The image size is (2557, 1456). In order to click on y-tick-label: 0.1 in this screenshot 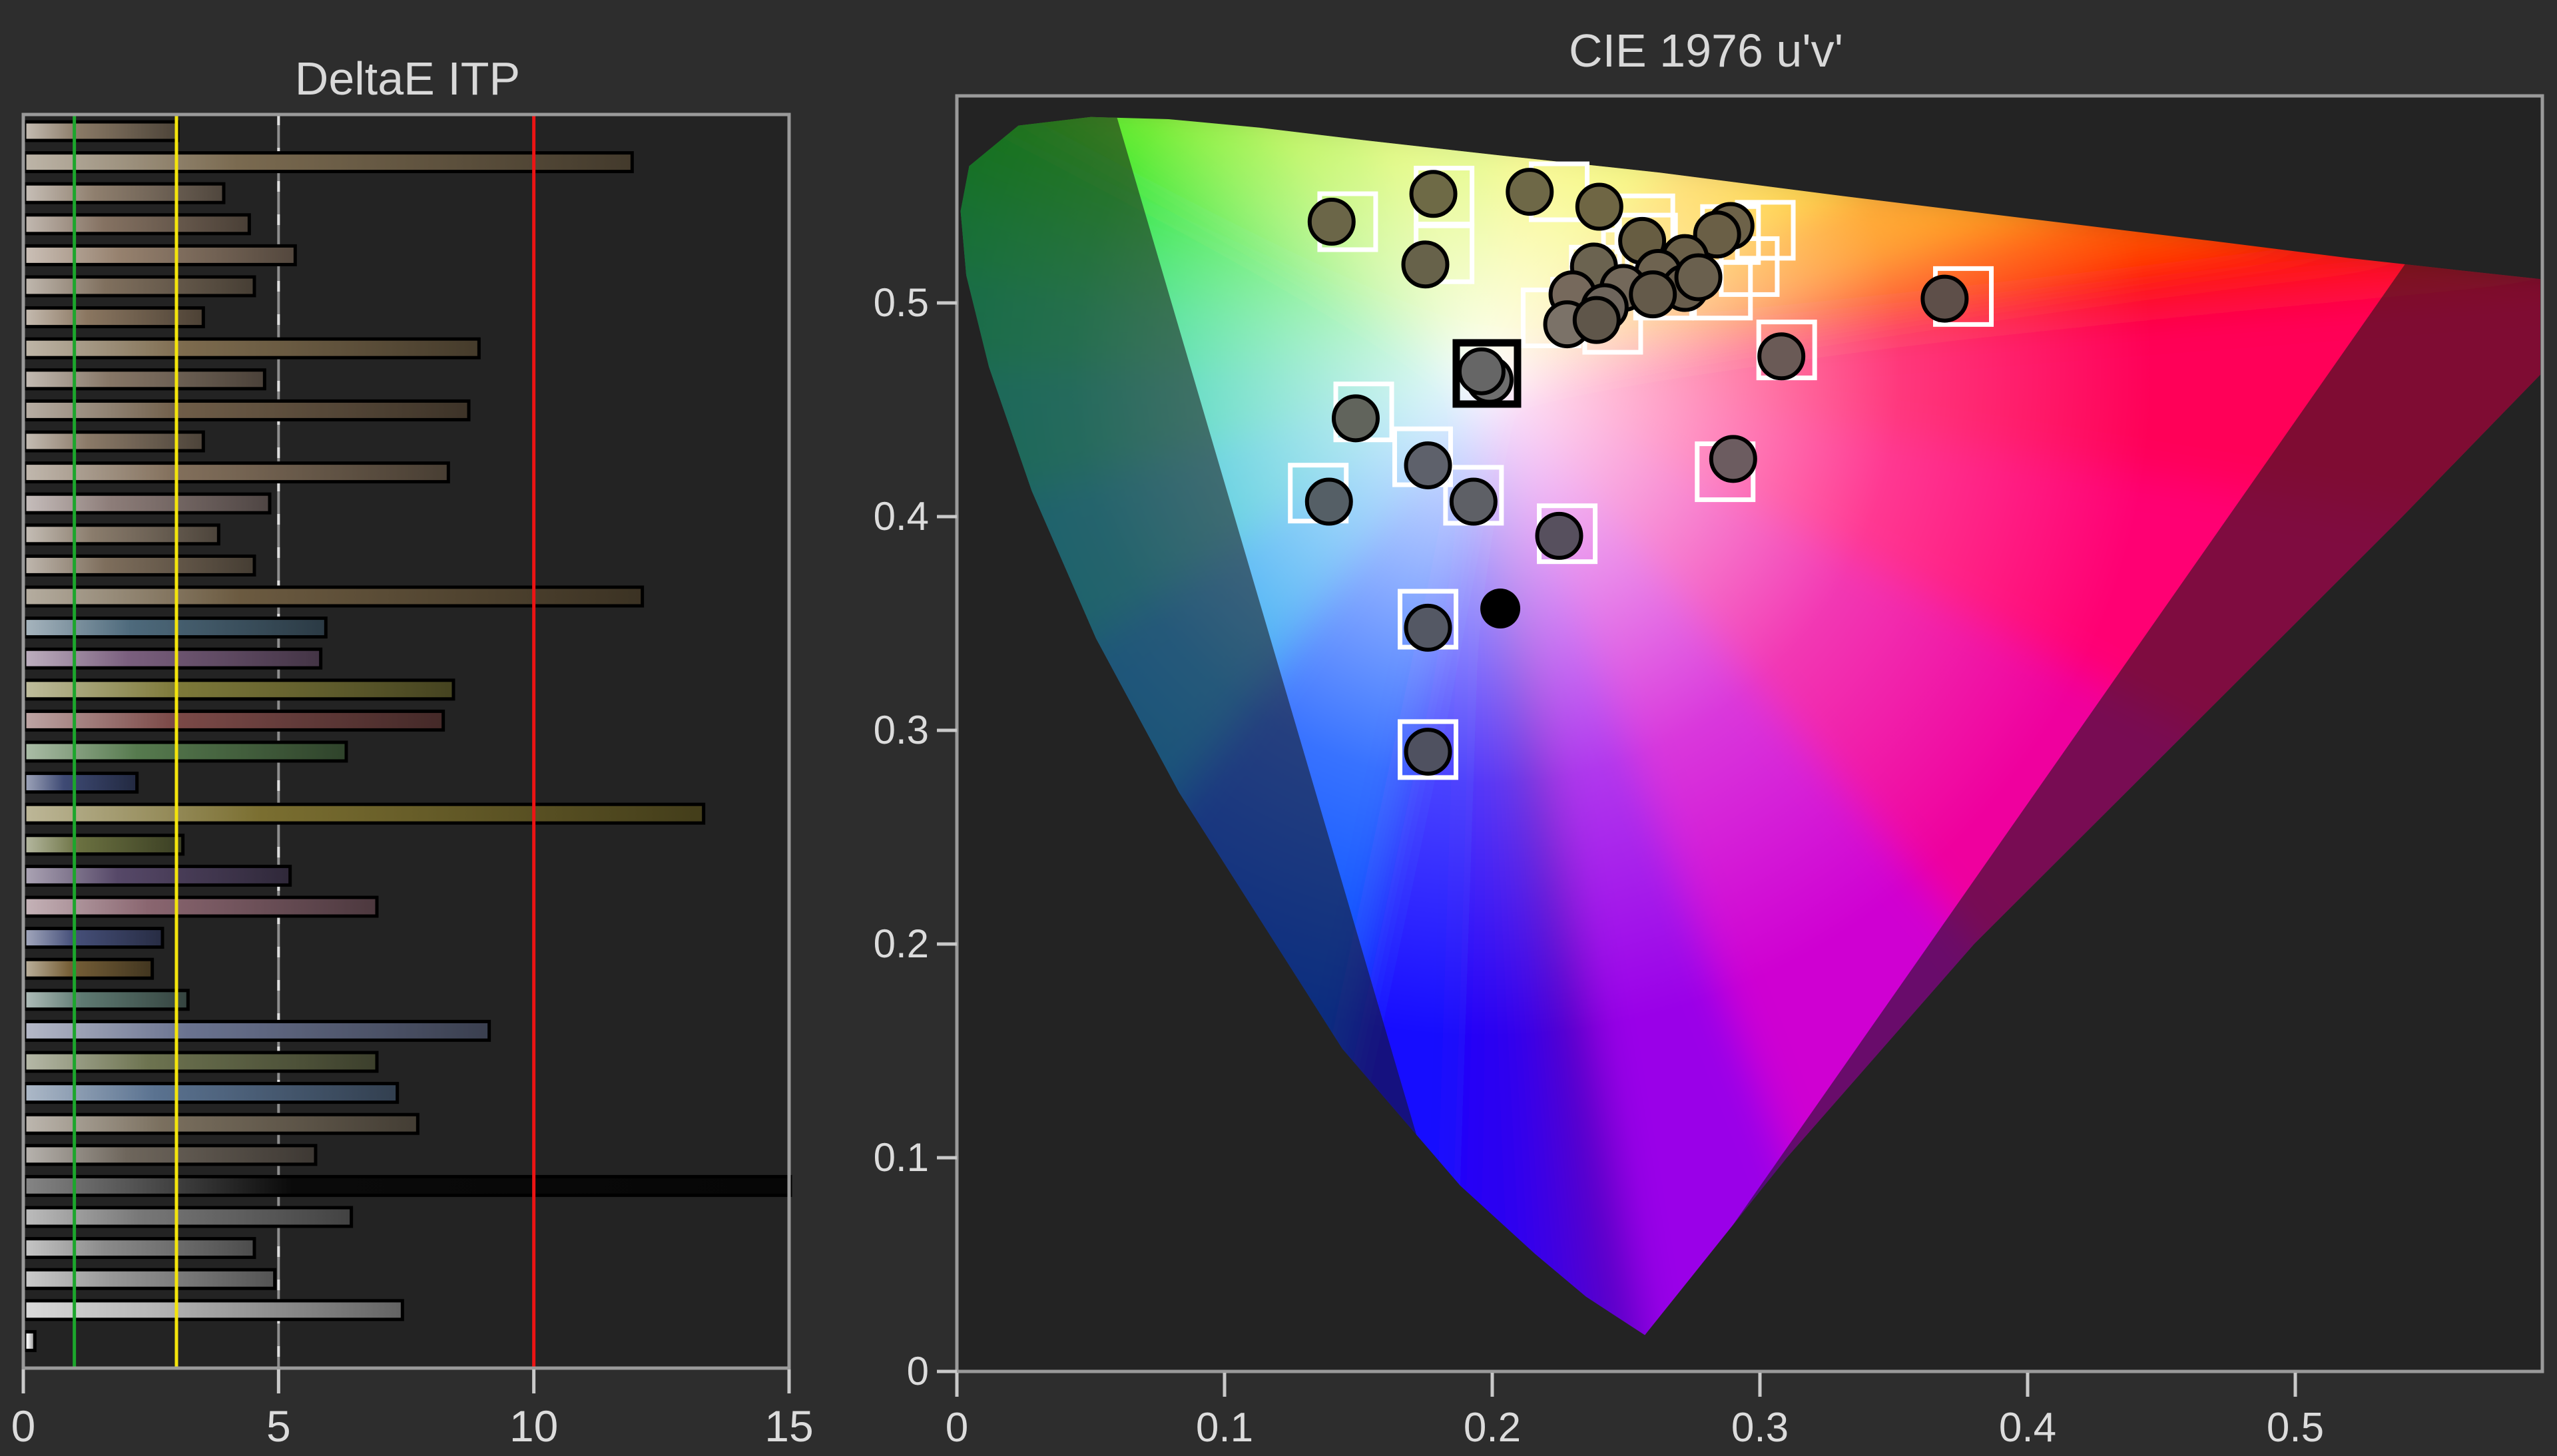, I will do `click(902, 1157)`.